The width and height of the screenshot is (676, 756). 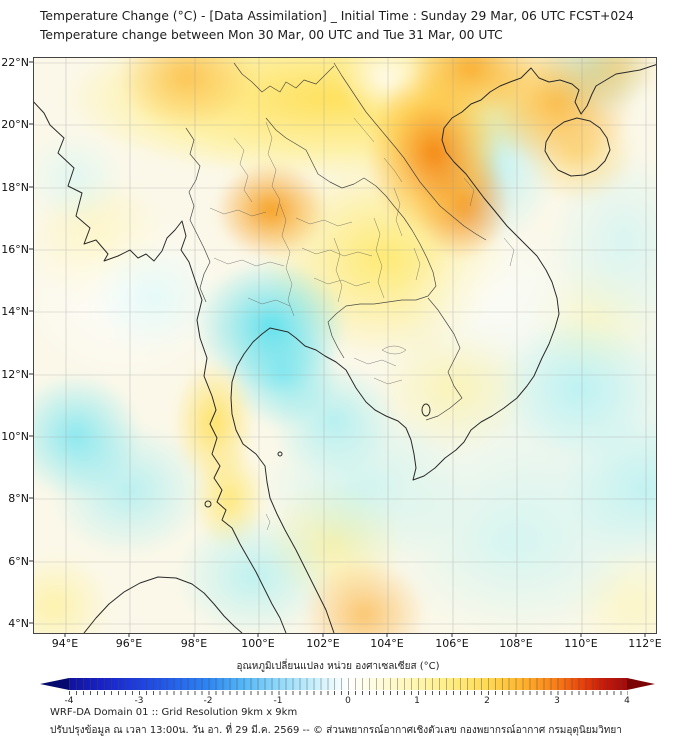 What do you see at coordinates (258, 643) in the screenshot?
I see `lon-axis-label: 100°E` at bounding box center [258, 643].